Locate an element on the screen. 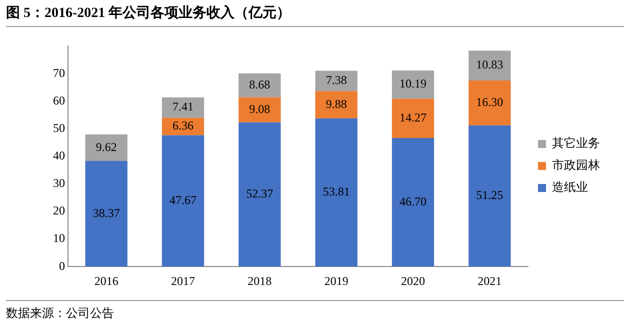  legend-label: 市政园林 is located at coordinates (576, 165).